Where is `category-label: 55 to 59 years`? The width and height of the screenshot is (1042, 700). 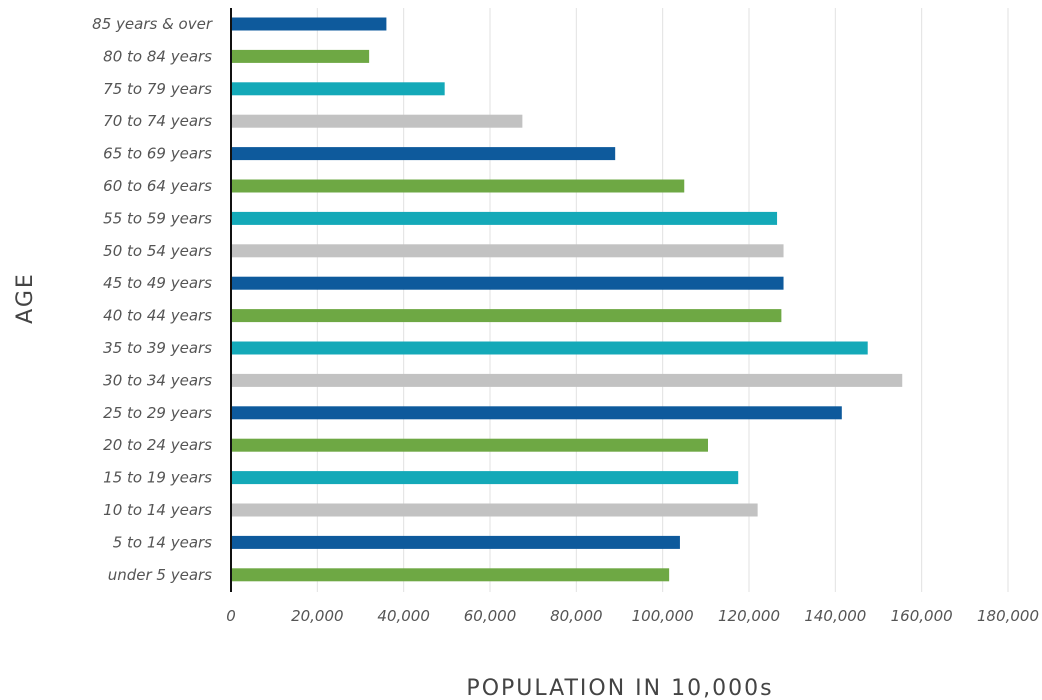 category-label: 55 to 59 years is located at coordinates (157, 218).